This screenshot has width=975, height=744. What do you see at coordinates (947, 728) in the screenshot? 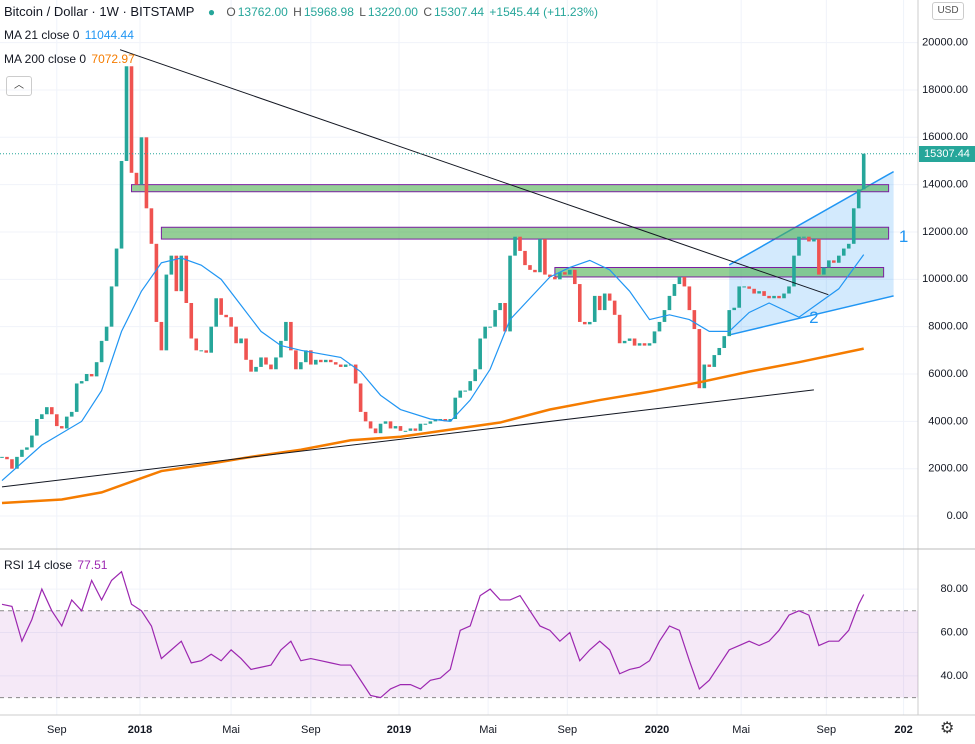
I see `settings-icon: ⚙` at bounding box center [947, 728].